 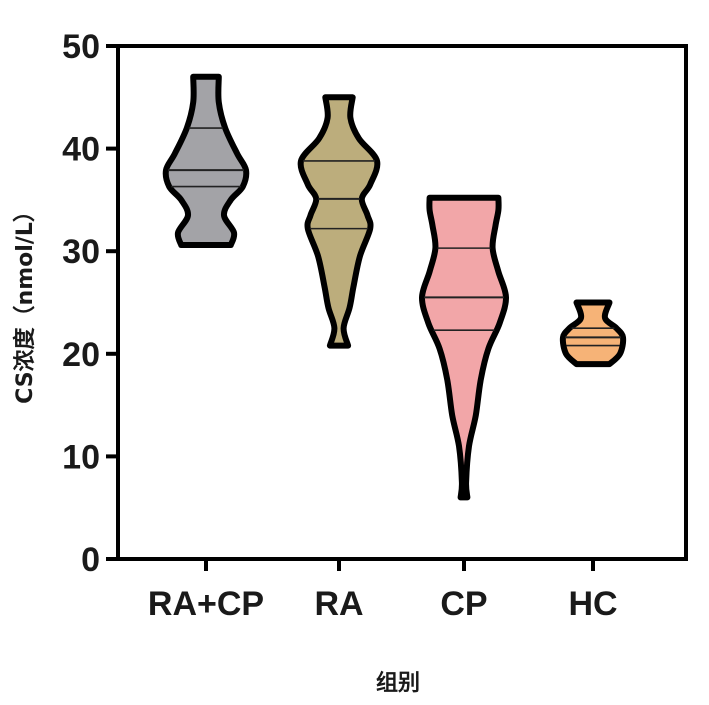 I want to click on x-axis-title: 组别, so click(x=398, y=683).